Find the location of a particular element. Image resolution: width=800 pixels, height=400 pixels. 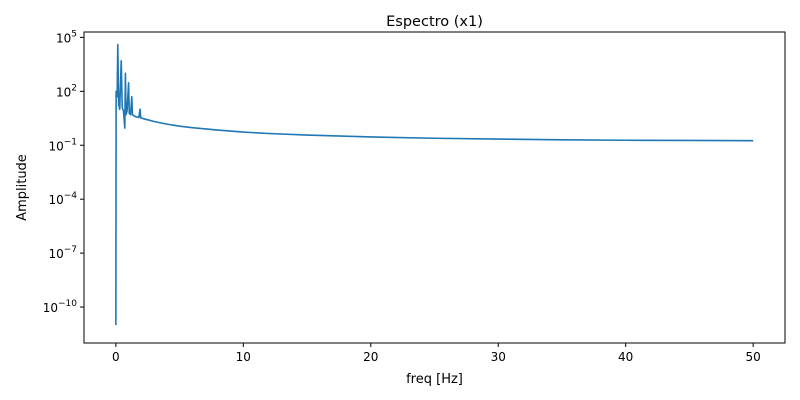

chart-title: Espectro (x1) is located at coordinates (434, 22).